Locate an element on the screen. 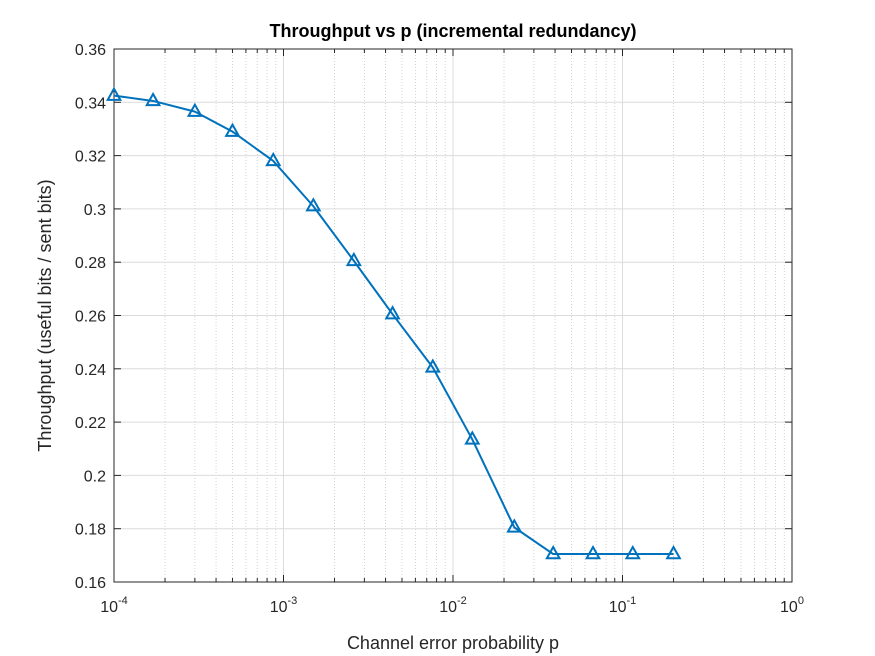 This screenshot has width=875, height=656. x-tick-label: 10⁻² is located at coordinates (453, 605).